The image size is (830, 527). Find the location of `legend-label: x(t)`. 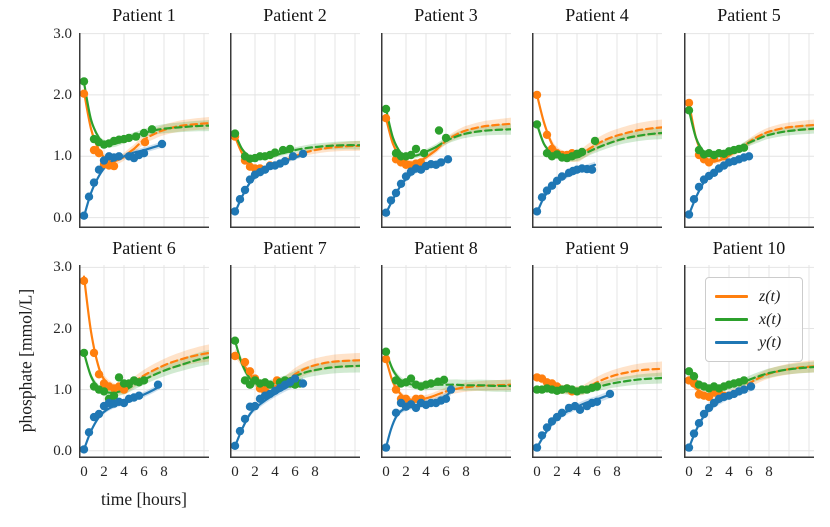

legend-label: x(t) is located at coordinates (770, 319).